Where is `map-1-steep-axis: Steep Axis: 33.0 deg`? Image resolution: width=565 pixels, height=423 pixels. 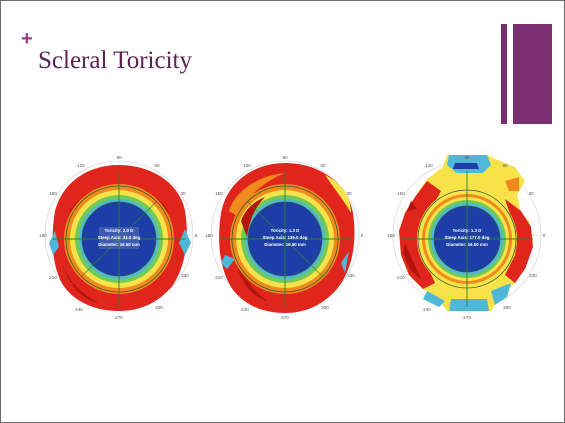 map-1-steep-axis: Steep Axis: 33.0 deg is located at coordinates (119, 237).